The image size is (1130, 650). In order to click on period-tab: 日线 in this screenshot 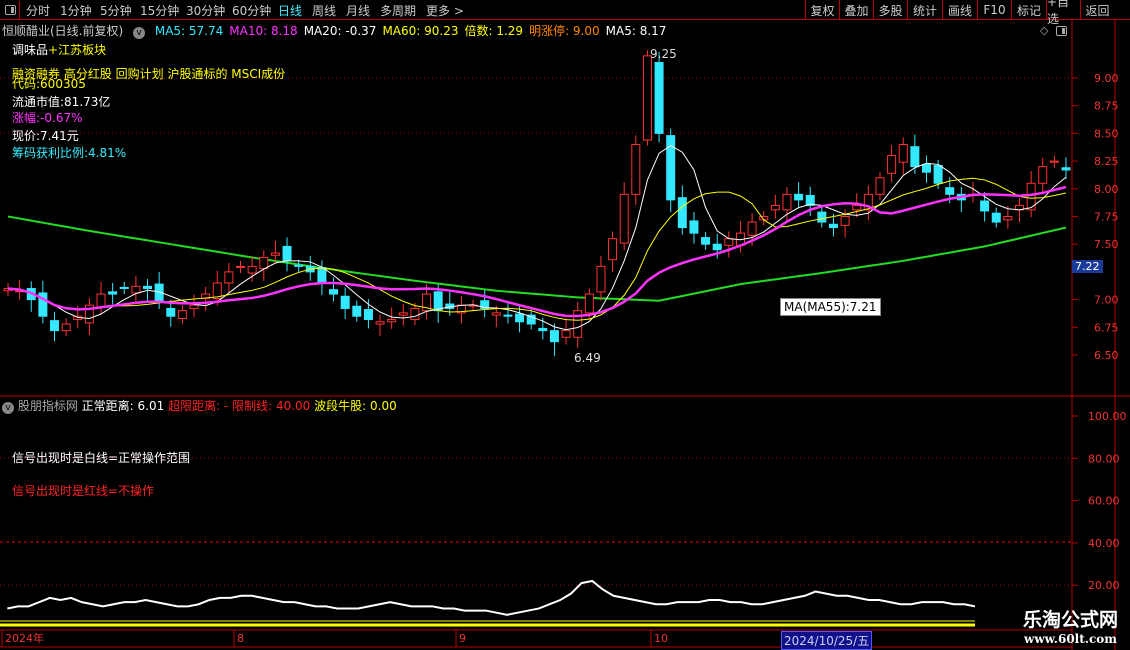, I will do `click(290, 11)`.